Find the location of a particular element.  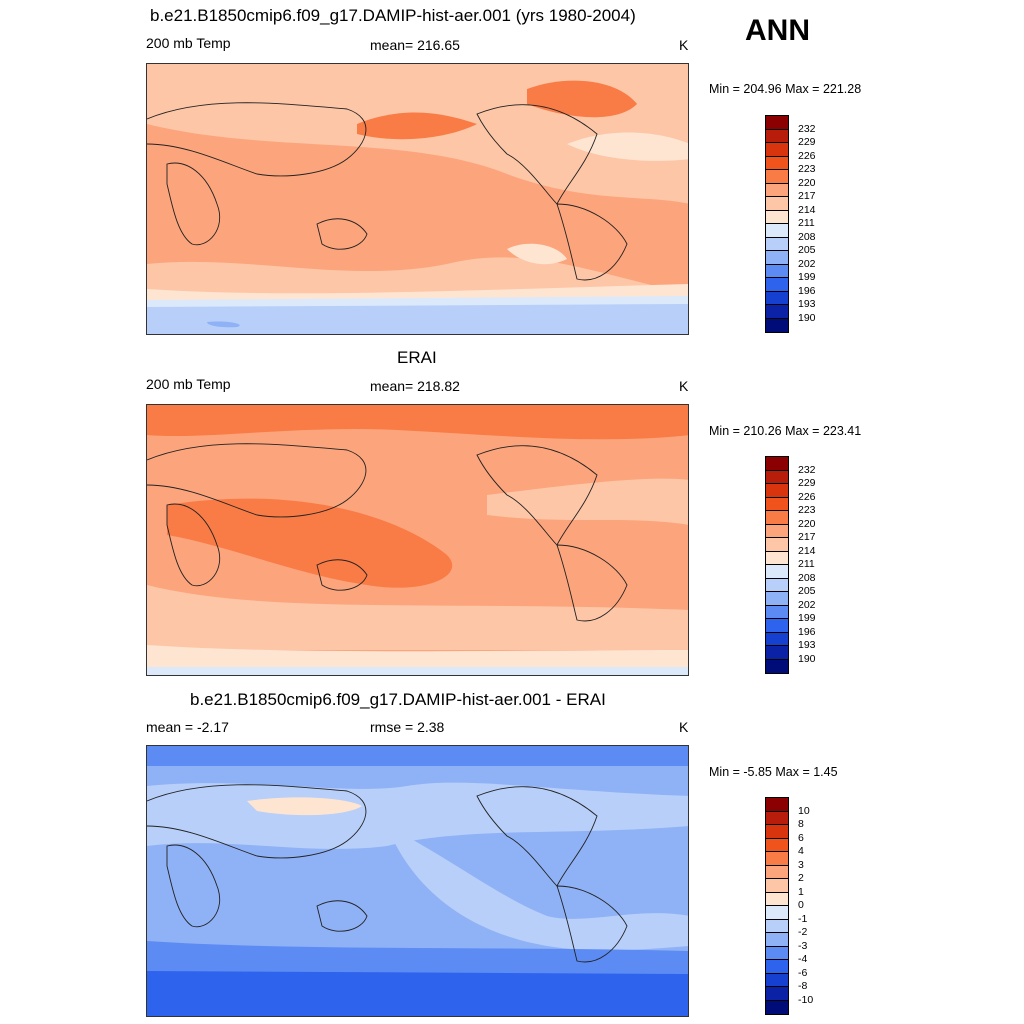

panel3-colorbar-tick-label: 6 is located at coordinates (801, 837).